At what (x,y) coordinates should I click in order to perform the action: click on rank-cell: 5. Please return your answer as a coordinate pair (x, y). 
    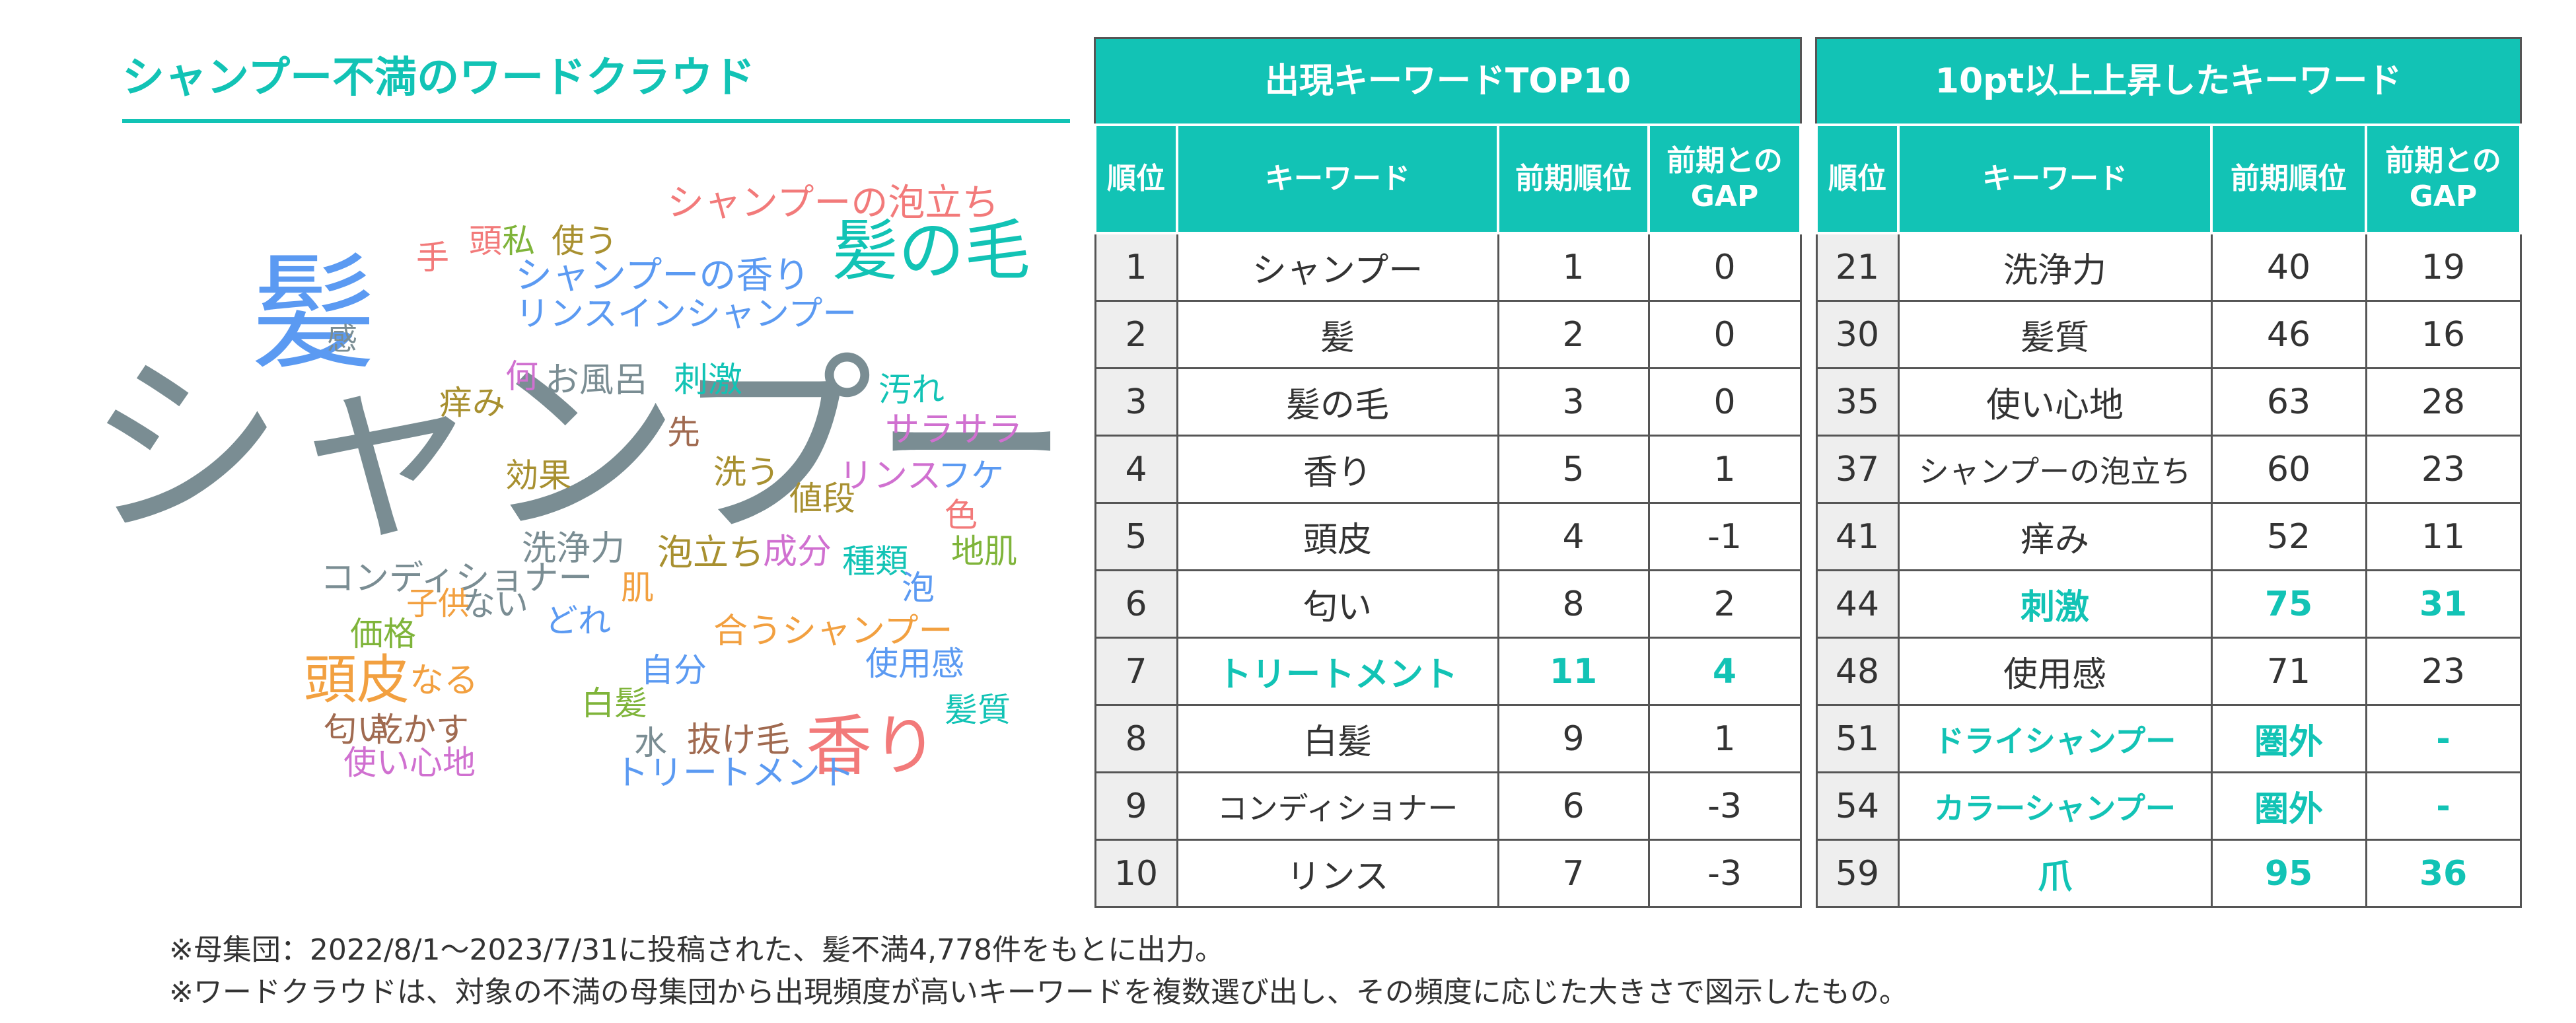
    Looking at the image, I should click on (1136, 536).